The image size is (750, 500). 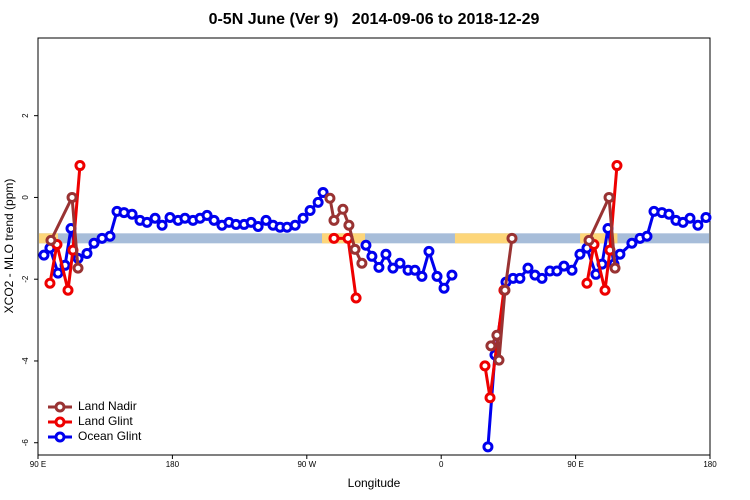 I want to click on x-tick-label: 90 W, so click(x=306, y=464).